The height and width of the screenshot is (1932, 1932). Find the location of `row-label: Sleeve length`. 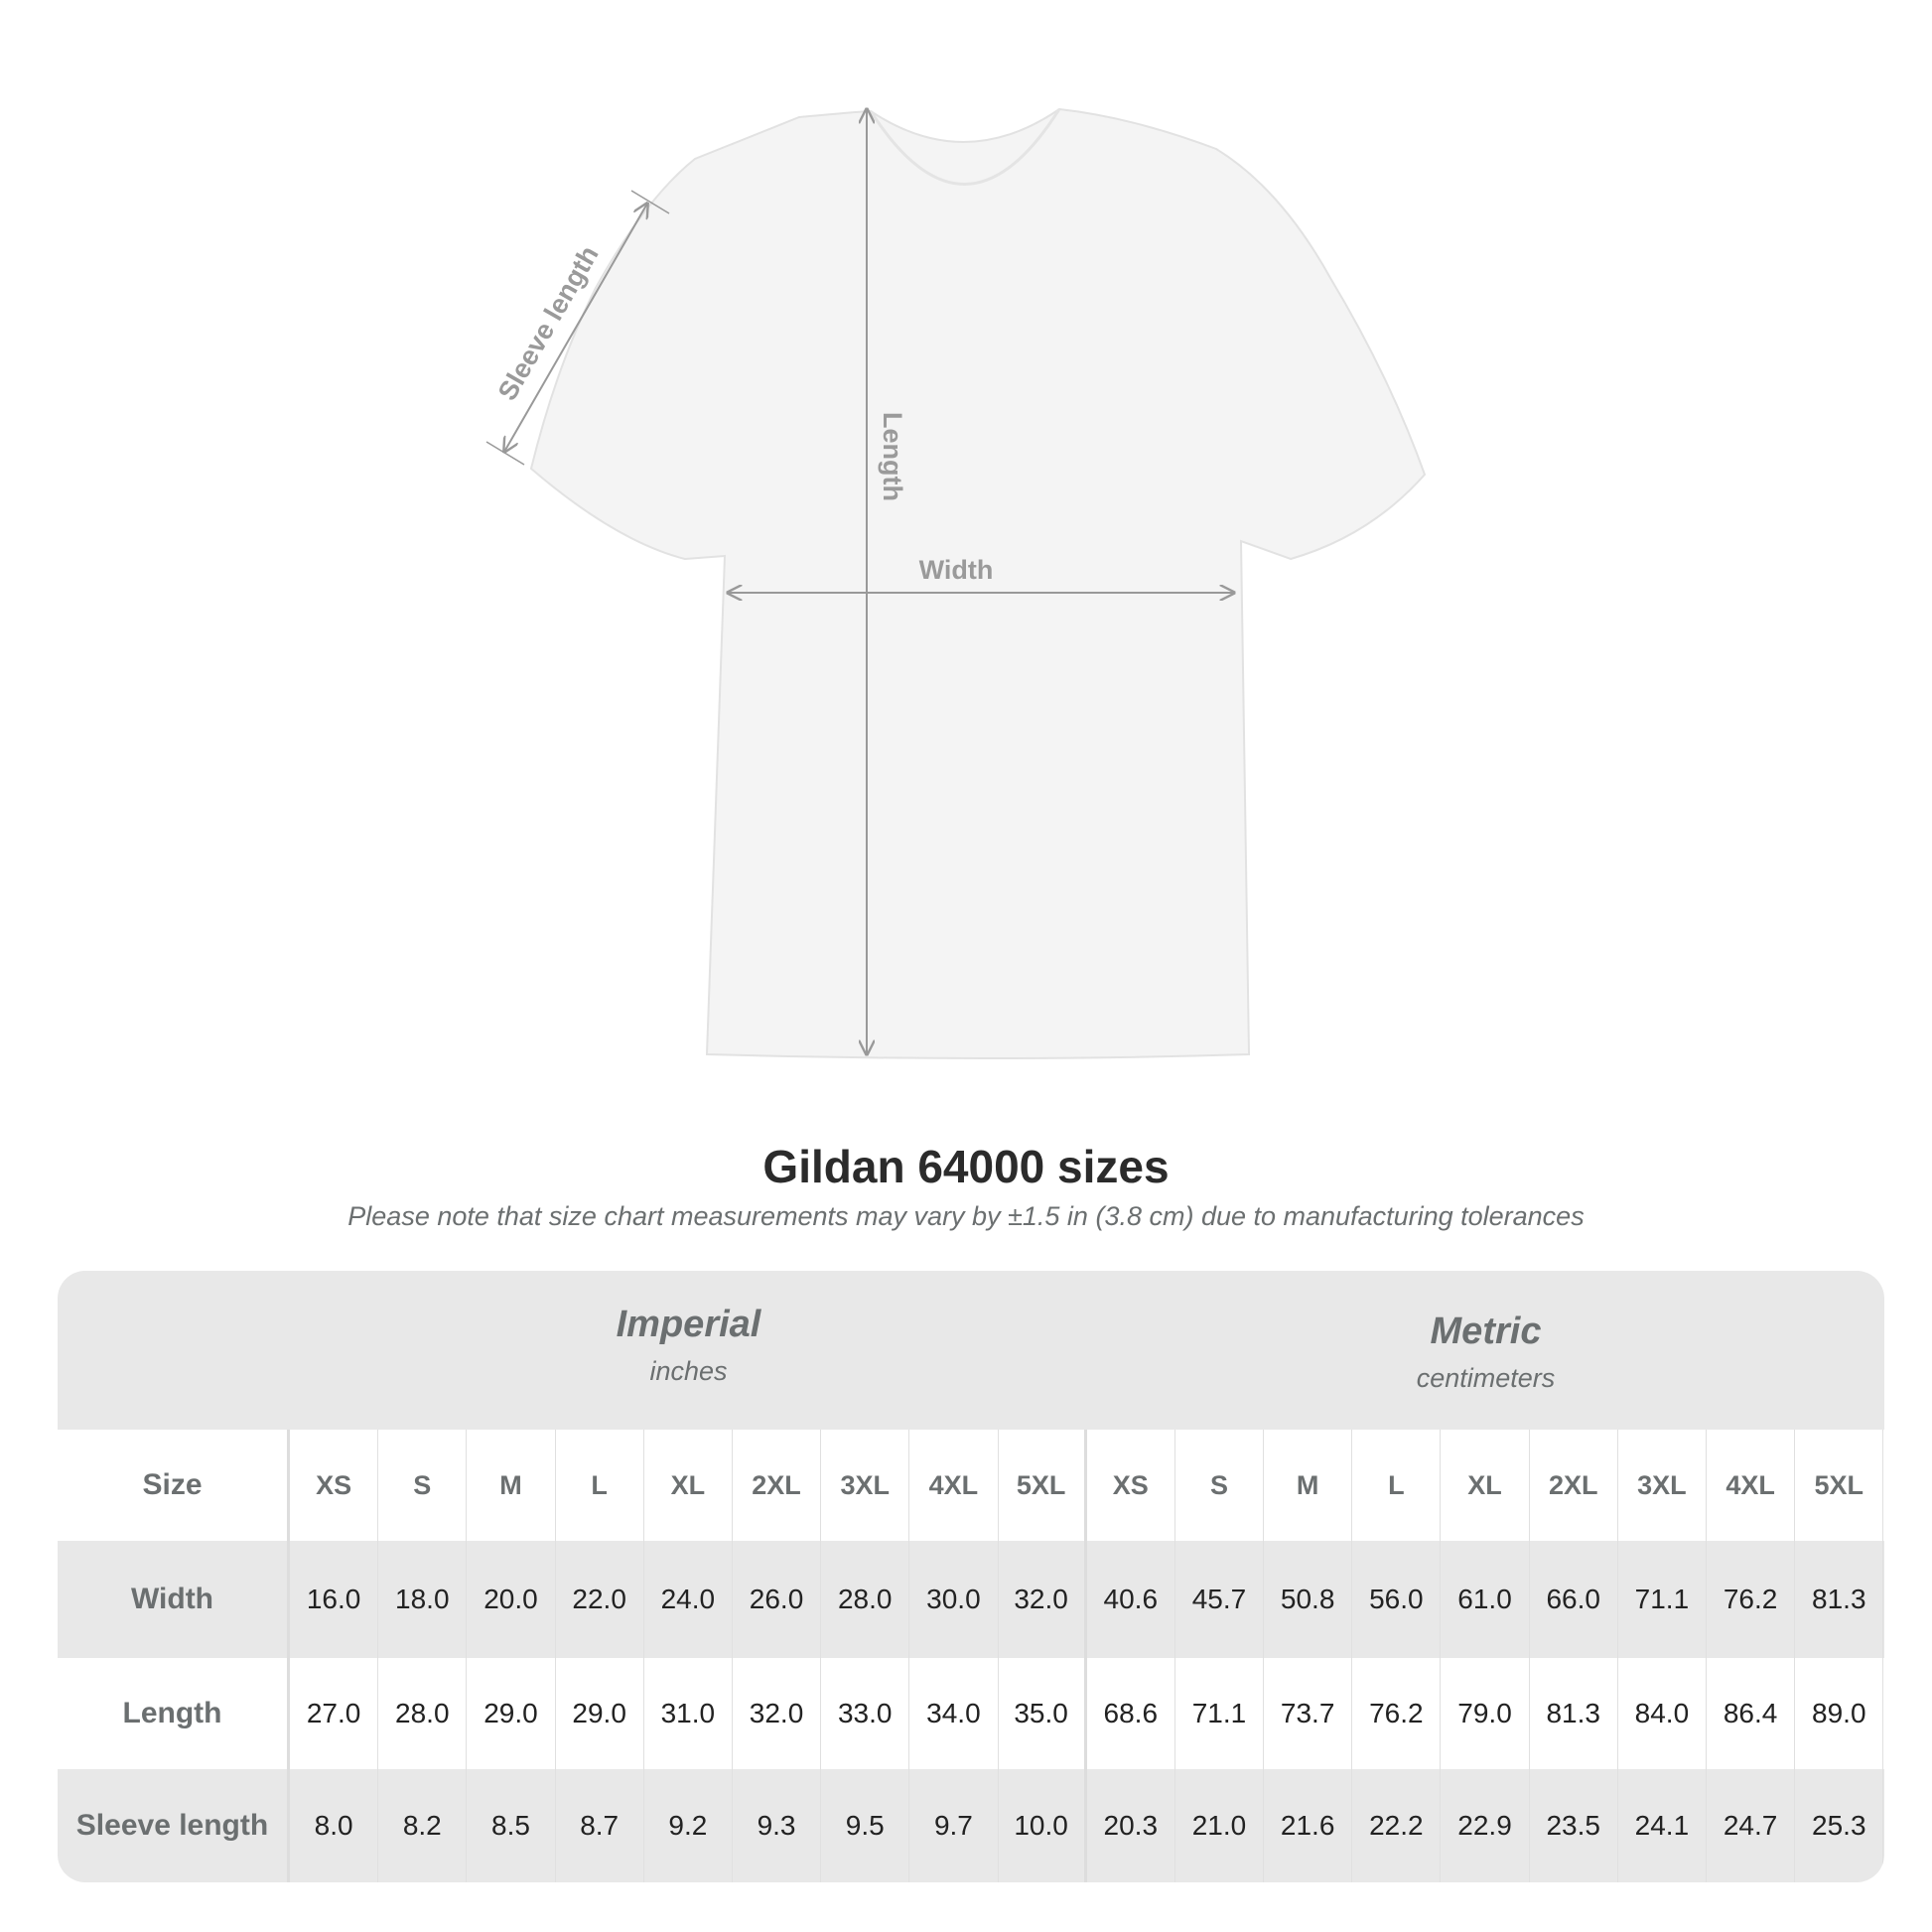

row-label: Sleeve length is located at coordinates (174, 1825).